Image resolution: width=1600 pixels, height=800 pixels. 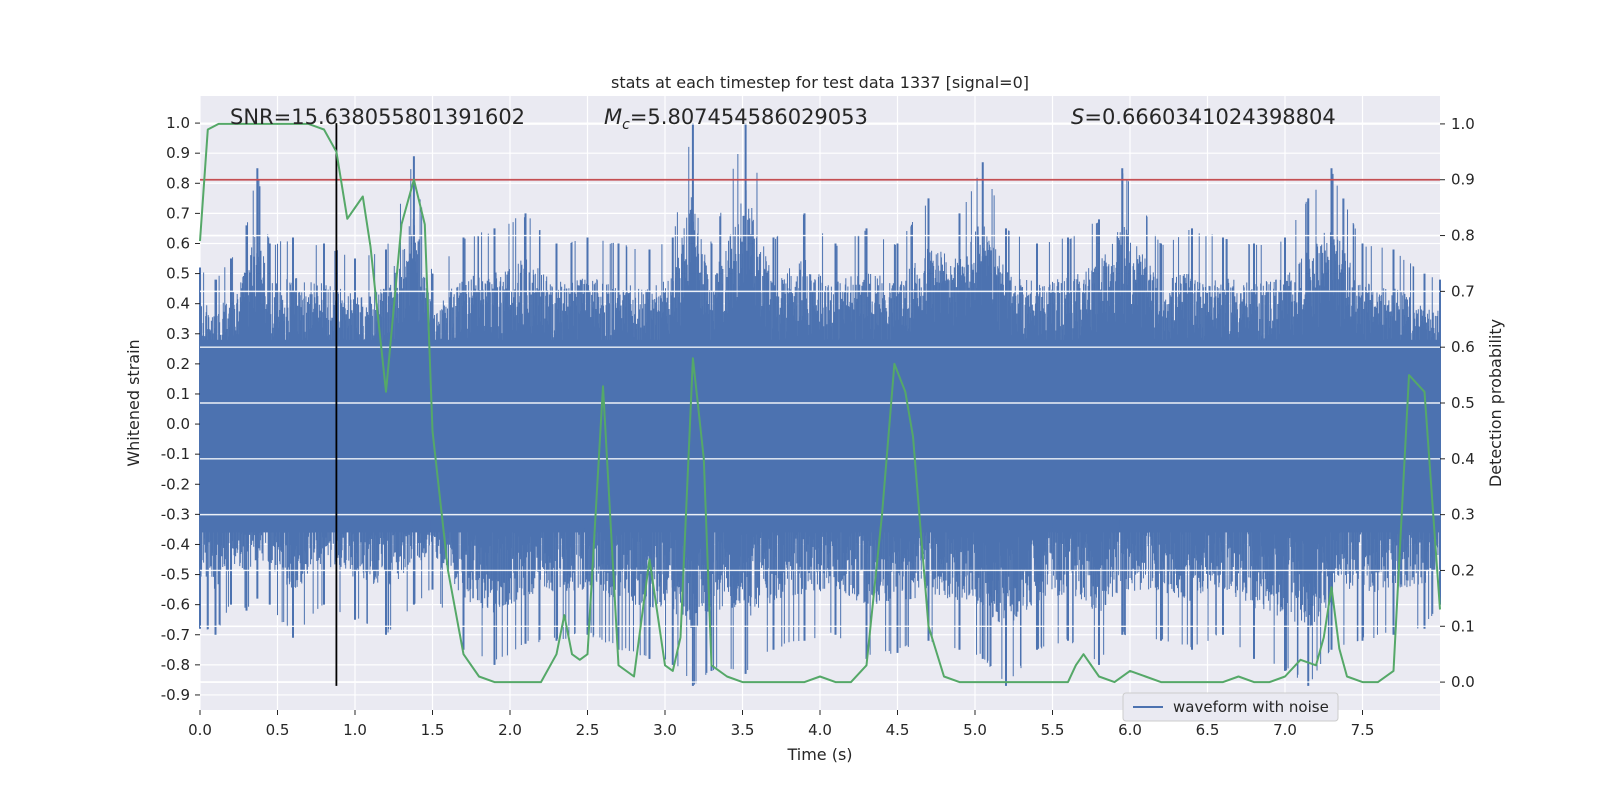 What do you see at coordinates (1463, 570) in the screenshot?
I see `y-right-tick-label: 0.2` at bounding box center [1463, 570].